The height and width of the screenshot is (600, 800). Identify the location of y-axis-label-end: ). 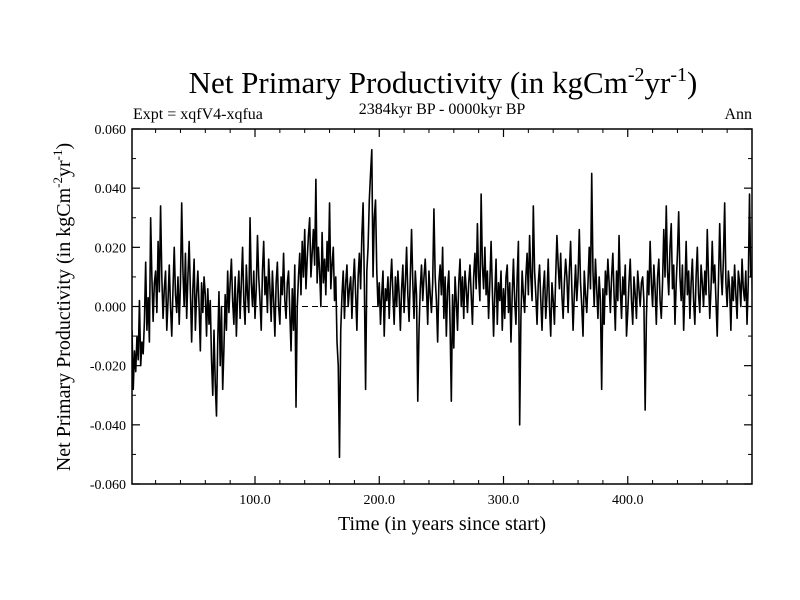
(64, 146).